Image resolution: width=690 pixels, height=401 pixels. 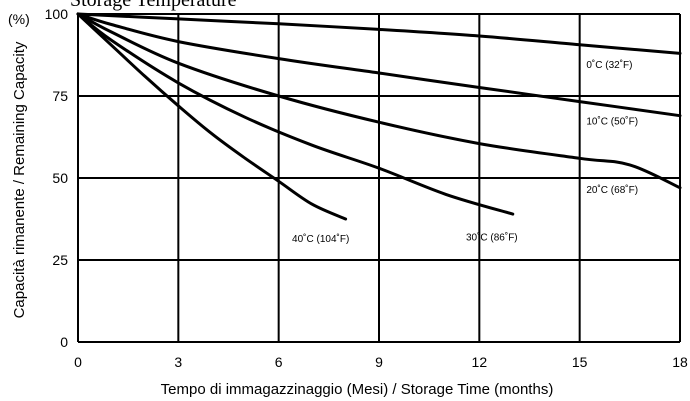 What do you see at coordinates (60, 96) in the screenshot?
I see `y-tick-label: 75` at bounding box center [60, 96].